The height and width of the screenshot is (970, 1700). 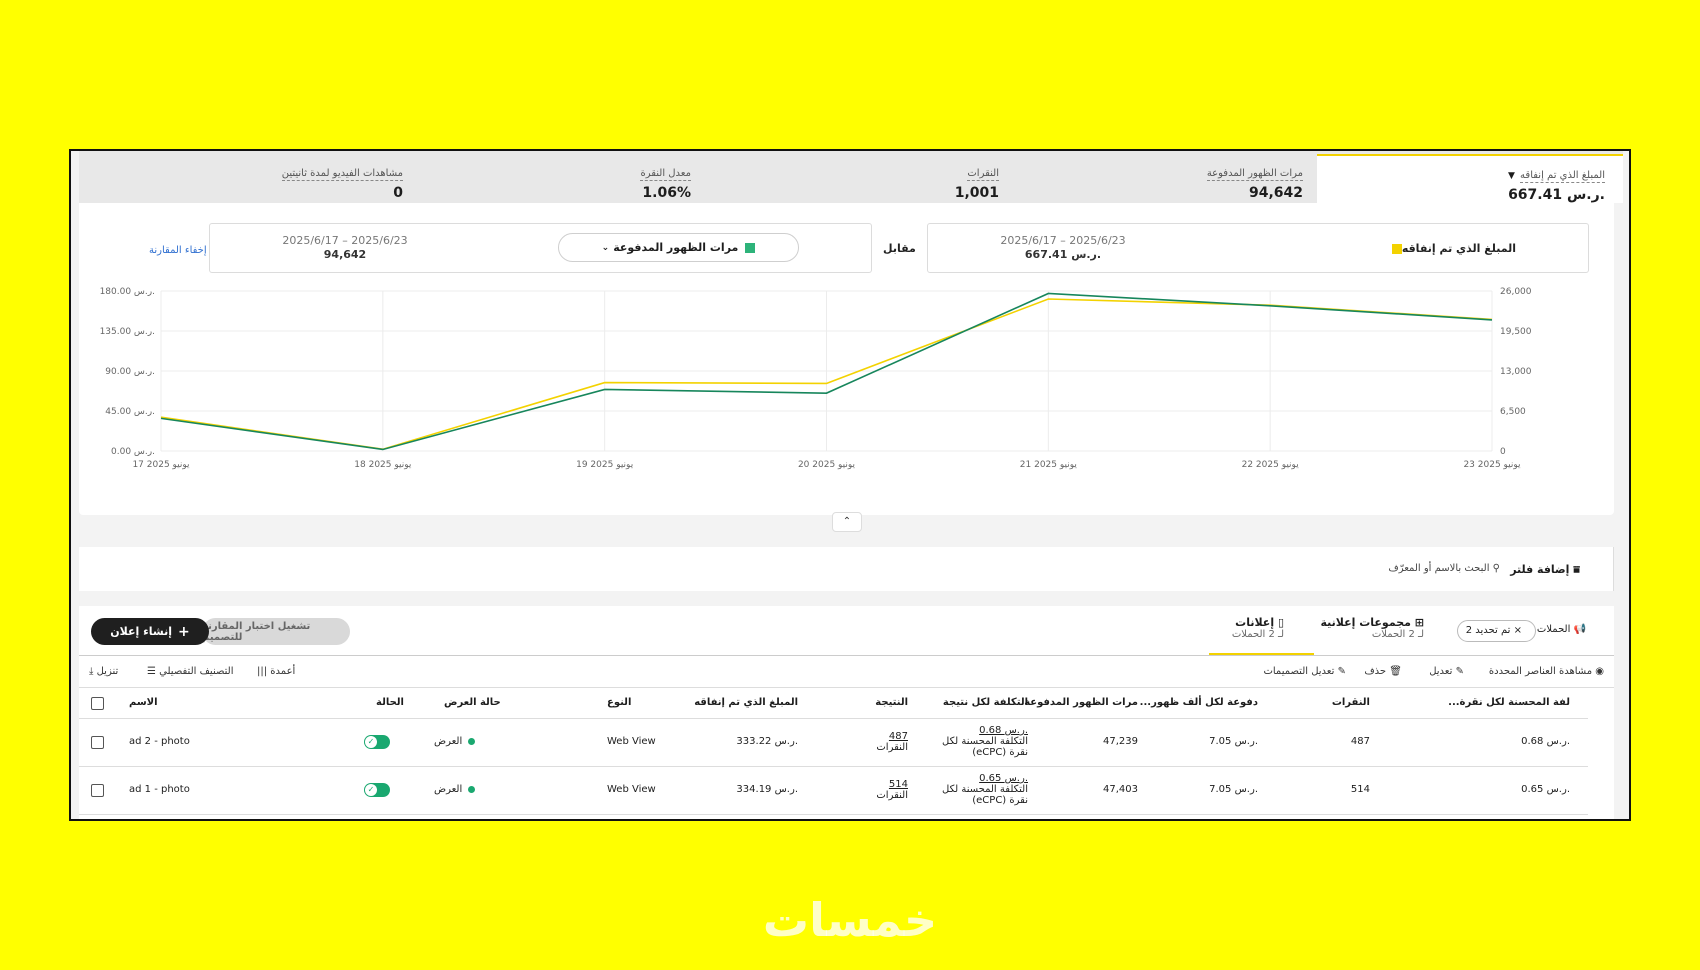 I want to click on metric-value: 94,642, so click(x=1275, y=193).